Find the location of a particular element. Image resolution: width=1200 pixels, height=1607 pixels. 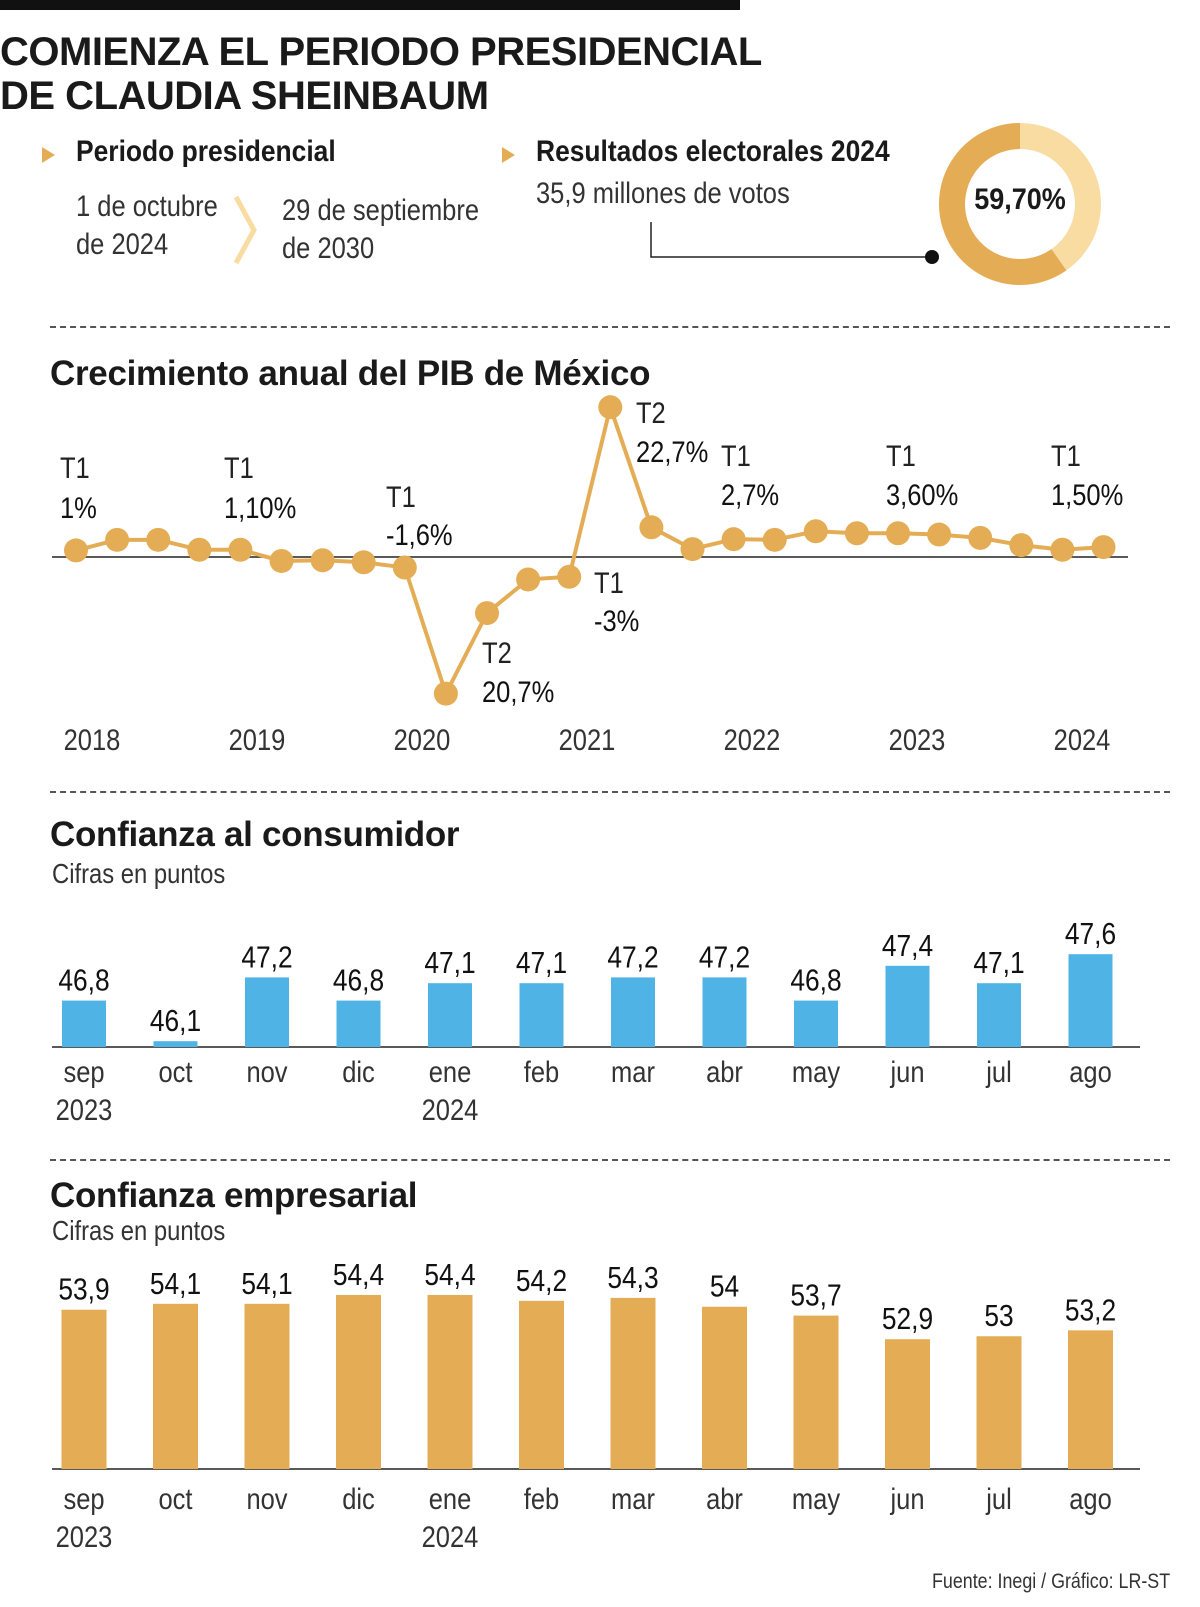

title-line-1: COMIENZA EL PERIODO PRESIDENCIAL is located at coordinates (381, 52).